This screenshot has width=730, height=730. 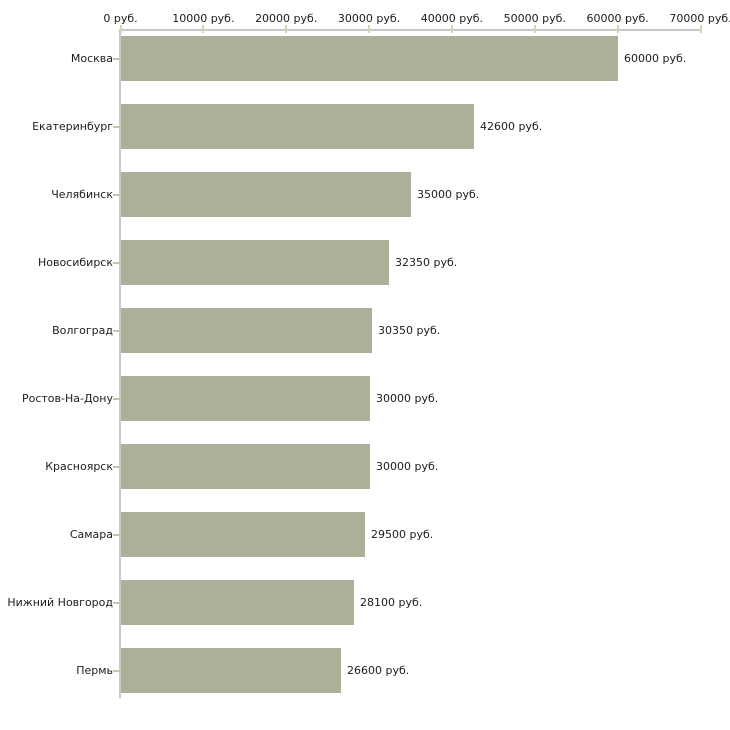 I want to click on value-label: 35000 руб., so click(x=448, y=194).